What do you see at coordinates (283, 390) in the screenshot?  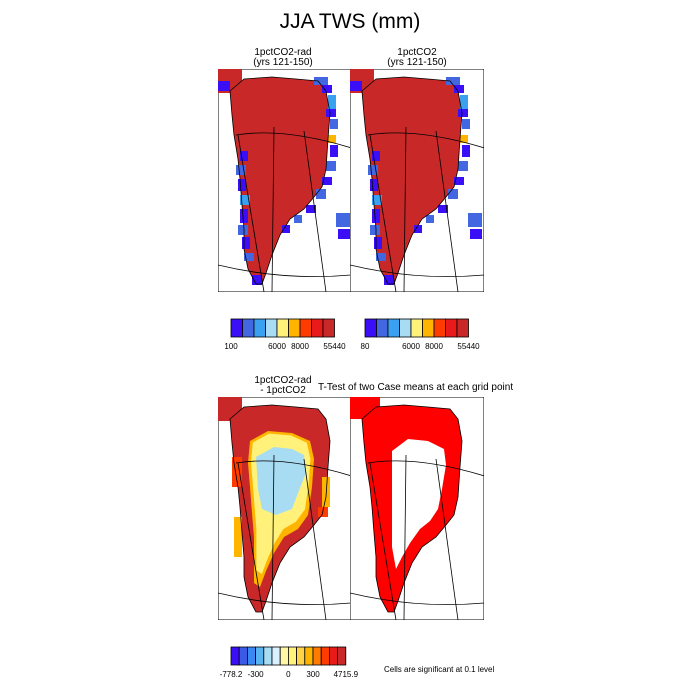 I see `panel-title-line2: - 1pctCO2` at bounding box center [283, 390].